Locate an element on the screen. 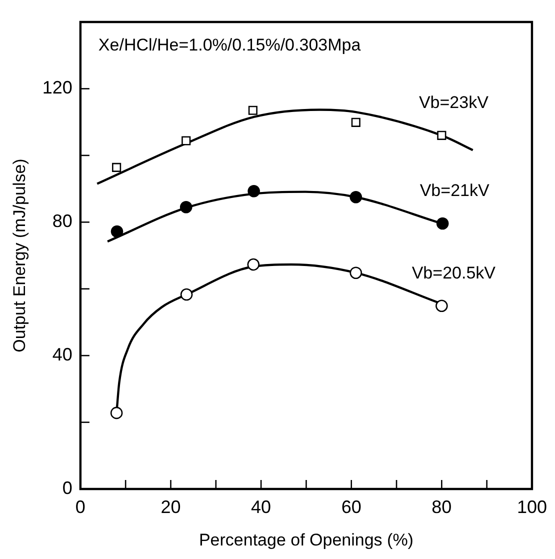 The image size is (555, 559). x-tick-label: 60 is located at coordinates (351, 506).